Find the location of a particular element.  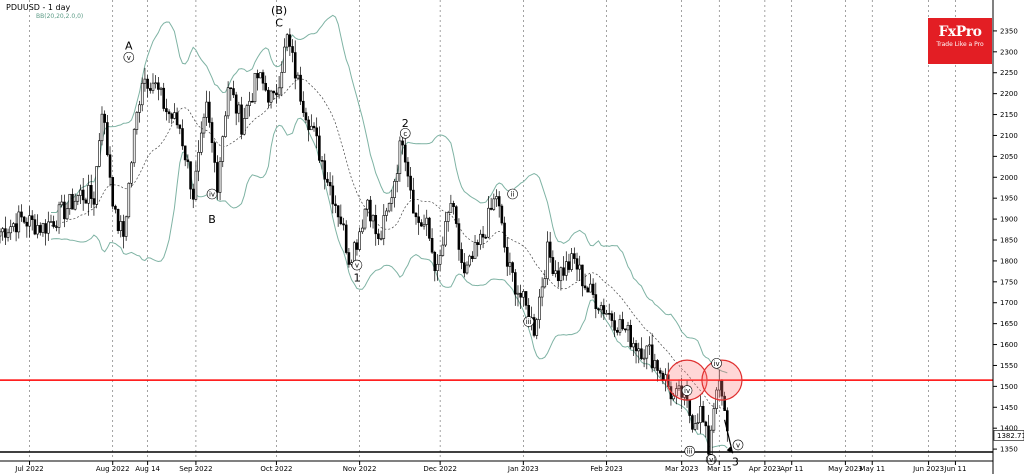

last-price-box is located at coordinates (1008, 435).